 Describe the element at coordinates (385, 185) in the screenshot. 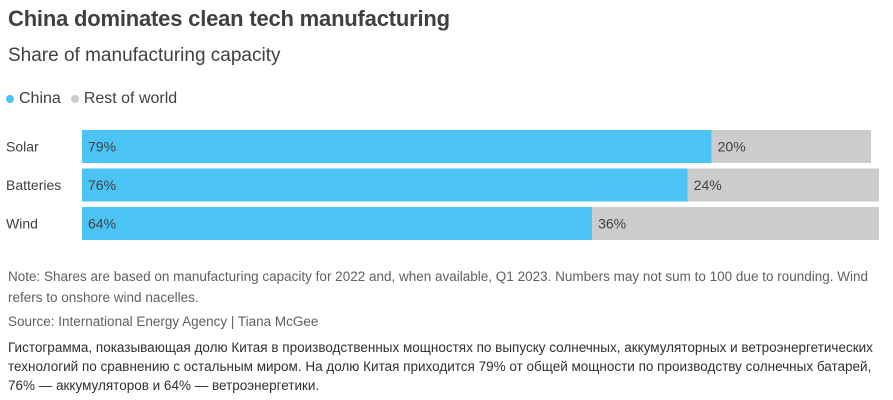

I see `bar-batteries-china` at that location.